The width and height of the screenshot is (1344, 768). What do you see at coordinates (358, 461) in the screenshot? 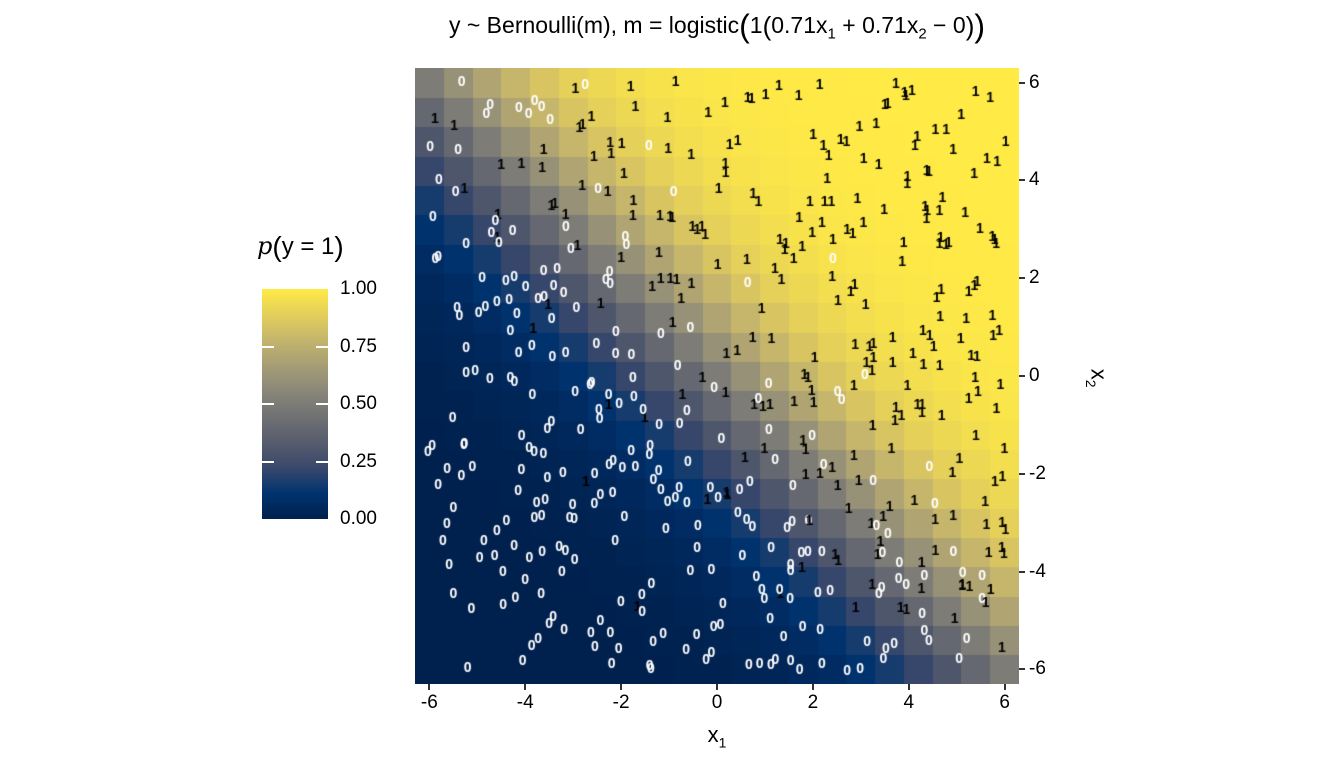
I see `legend-tick-label: 0.25` at bounding box center [358, 461].